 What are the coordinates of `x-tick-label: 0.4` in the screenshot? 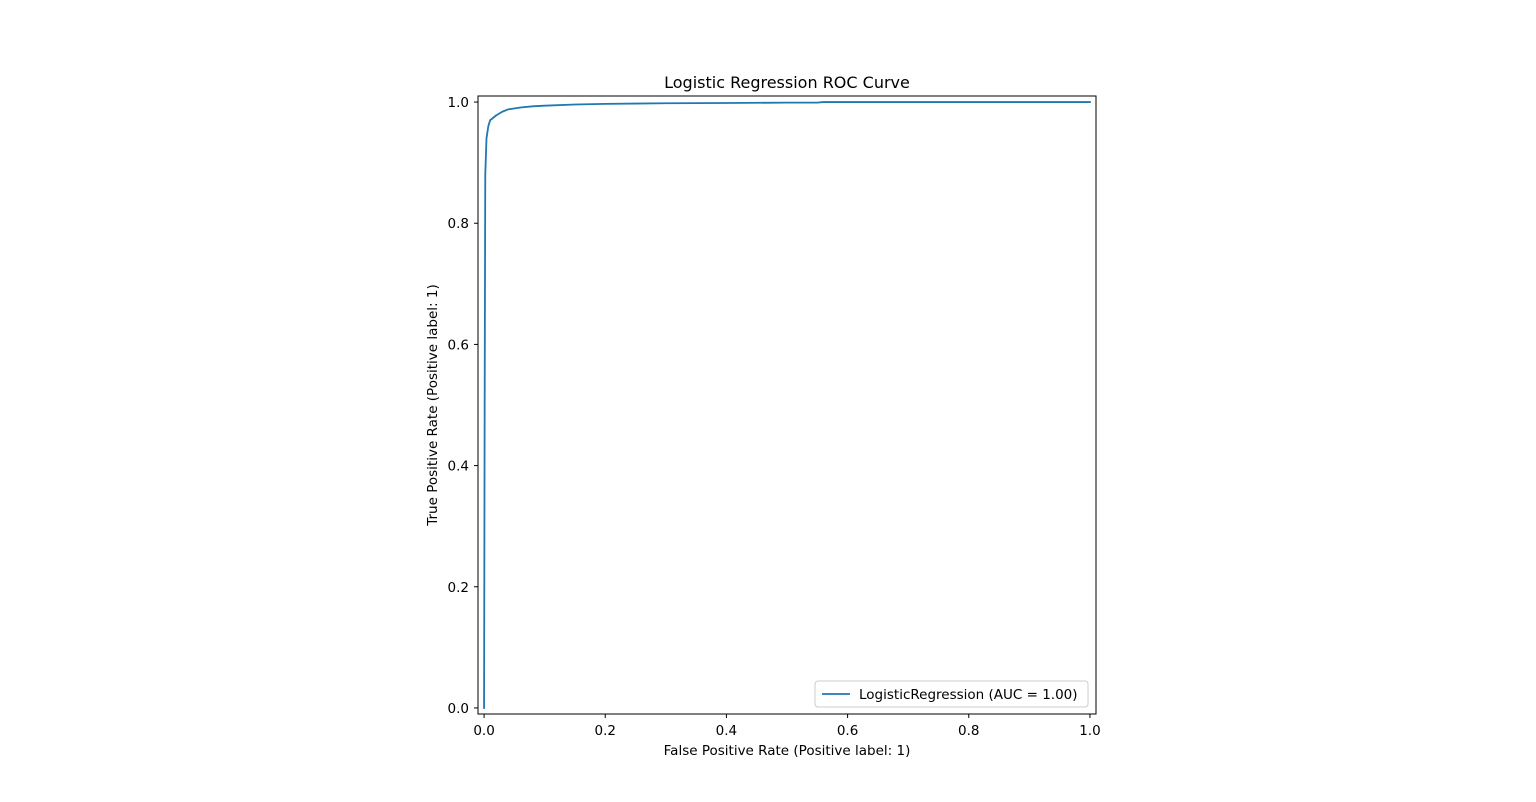 It's located at (726, 731).